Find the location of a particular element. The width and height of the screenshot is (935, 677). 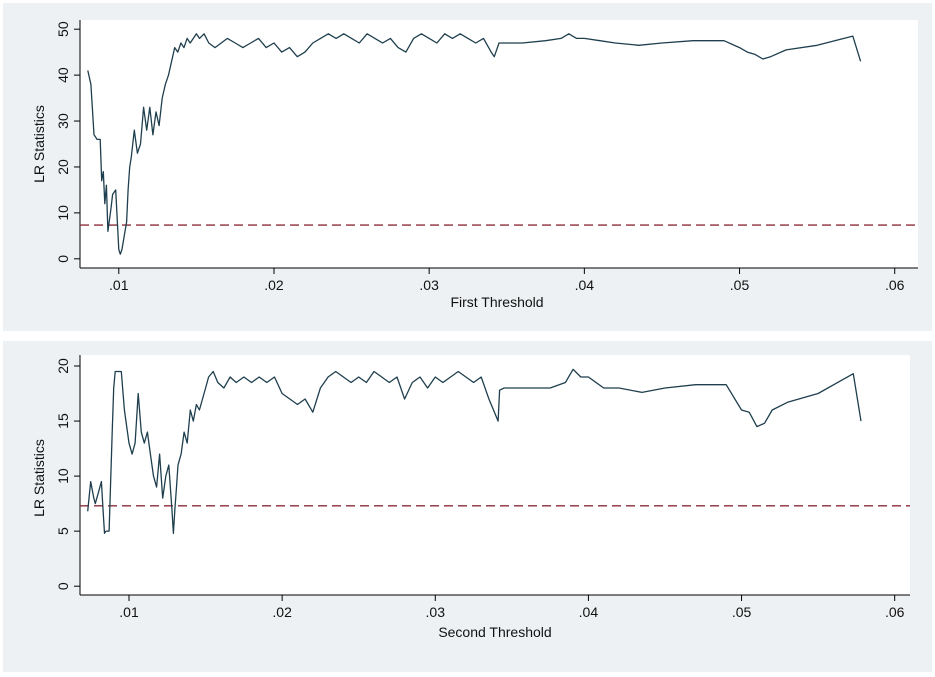

y-tick-label: 30 is located at coordinates (63, 121).